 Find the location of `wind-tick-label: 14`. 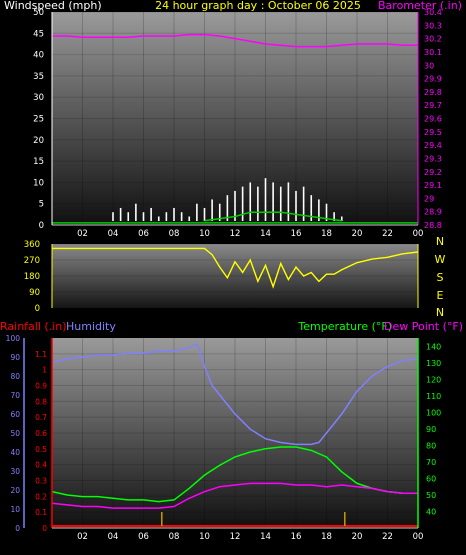

wind-tick-label: 14 is located at coordinates (265, 234).